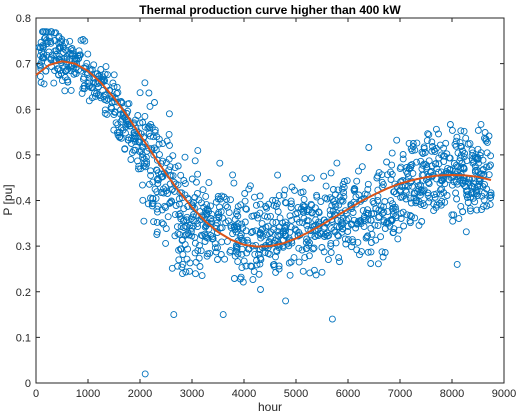 The width and height of the screenshot is (516, 415). Describe the element at coordinates (28, 384) in the screenshot. I see `y-tick-label: 0` at that location.